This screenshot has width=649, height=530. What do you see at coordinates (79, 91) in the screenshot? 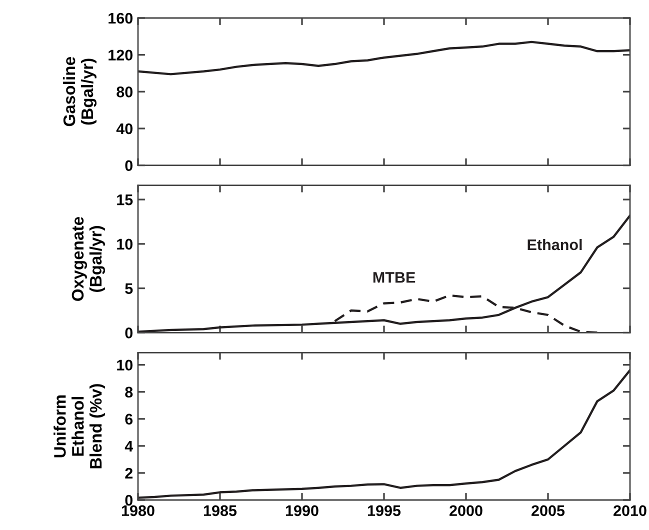
I see `y-axis-title: Gasoline (Bgal/yr)` at bounding box center [79, 91].